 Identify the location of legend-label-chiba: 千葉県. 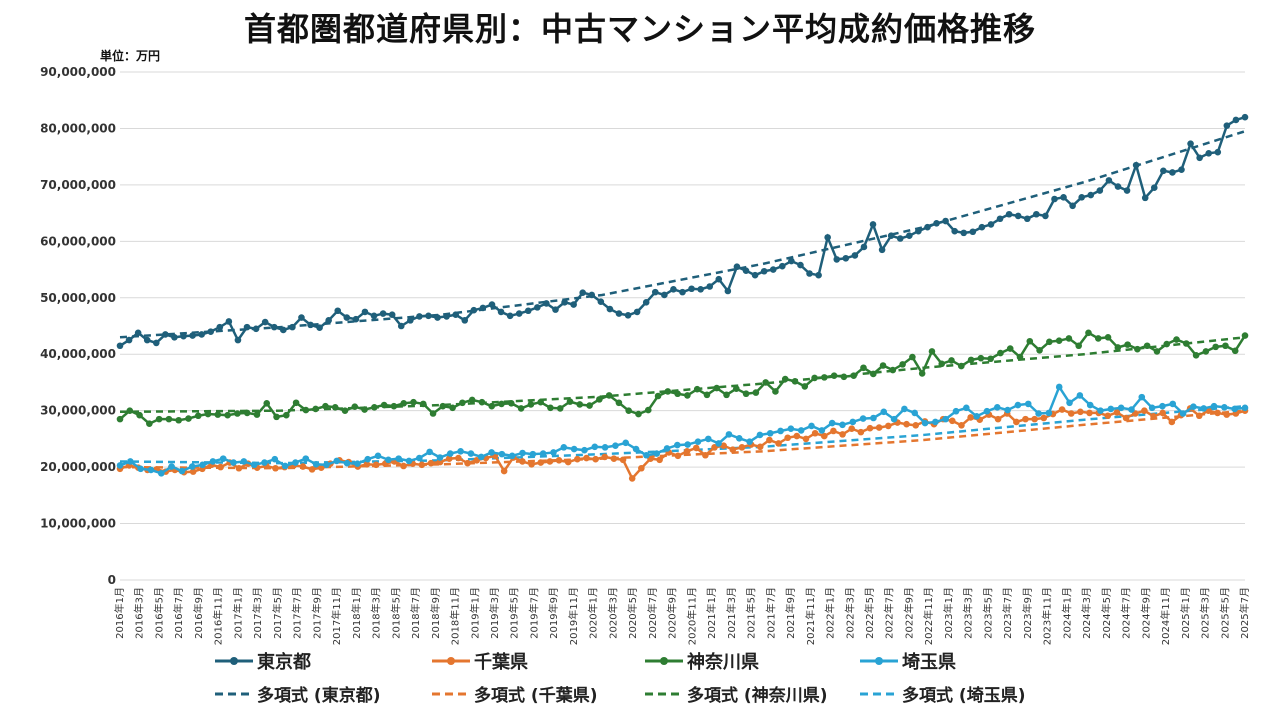
(501, 662).